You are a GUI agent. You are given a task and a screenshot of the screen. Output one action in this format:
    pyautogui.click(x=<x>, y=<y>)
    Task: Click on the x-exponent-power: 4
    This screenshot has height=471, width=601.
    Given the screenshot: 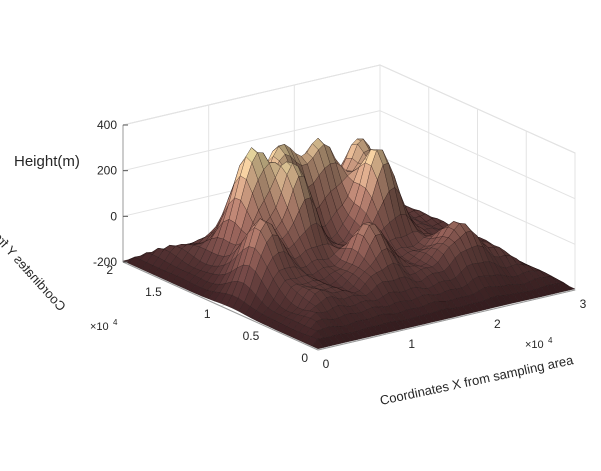 What is the action you would take?
    pyautogui.click(x=550, y=340)
    